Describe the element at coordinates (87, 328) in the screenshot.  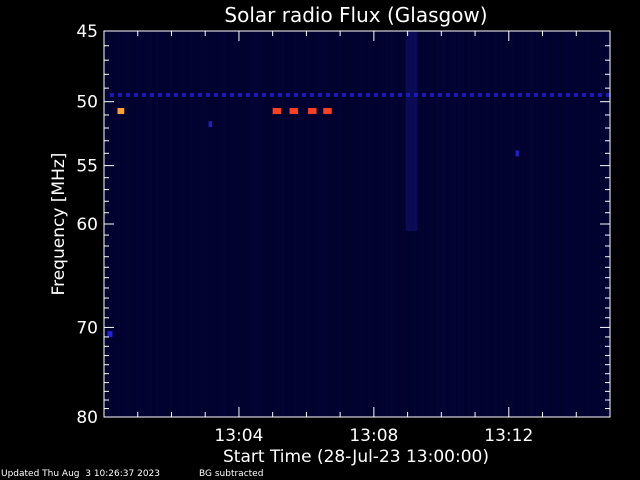
I see `y-tick-label: 70` at that location.